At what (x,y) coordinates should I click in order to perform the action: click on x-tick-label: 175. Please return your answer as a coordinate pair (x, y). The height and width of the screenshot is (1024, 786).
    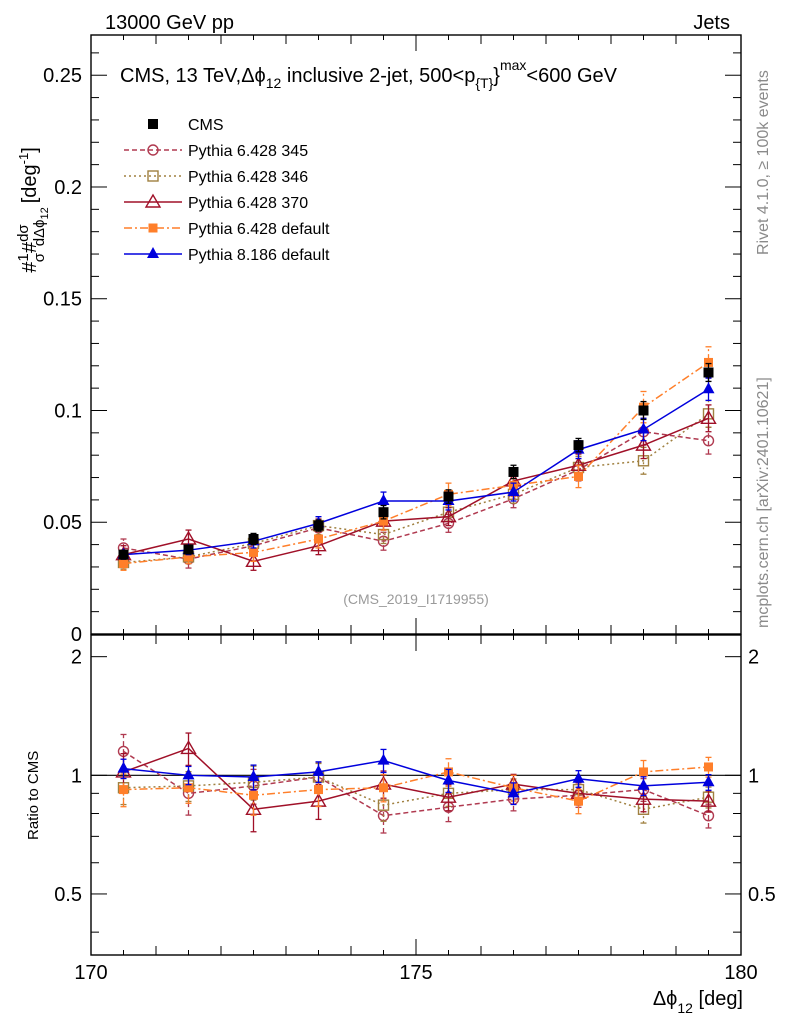
    Looking at the image, I should click on (415, 973).